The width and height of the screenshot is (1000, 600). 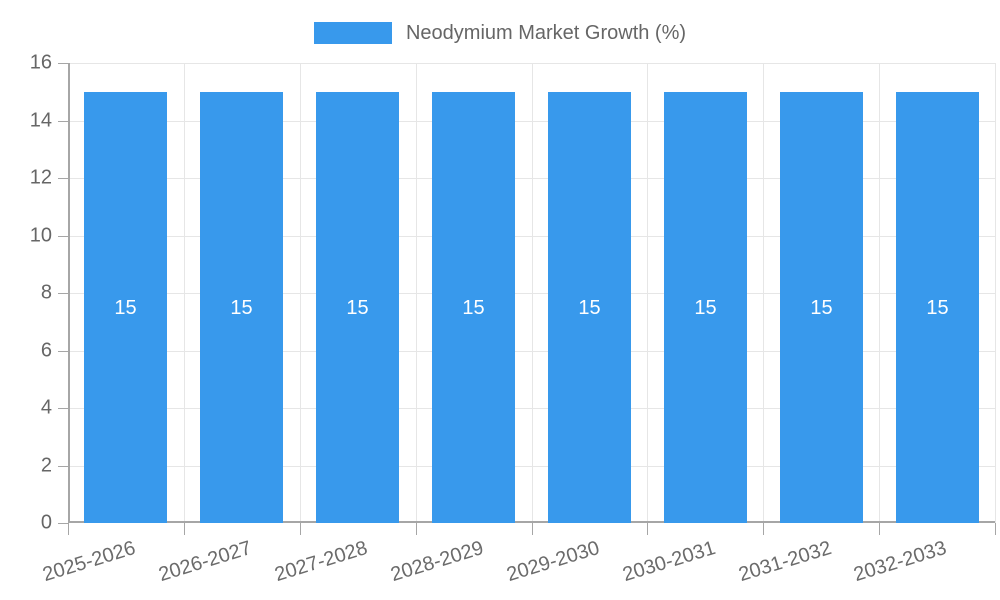 I want to click on legend-item: Neodymium Market Growth (%), so click(x=500, y=33).